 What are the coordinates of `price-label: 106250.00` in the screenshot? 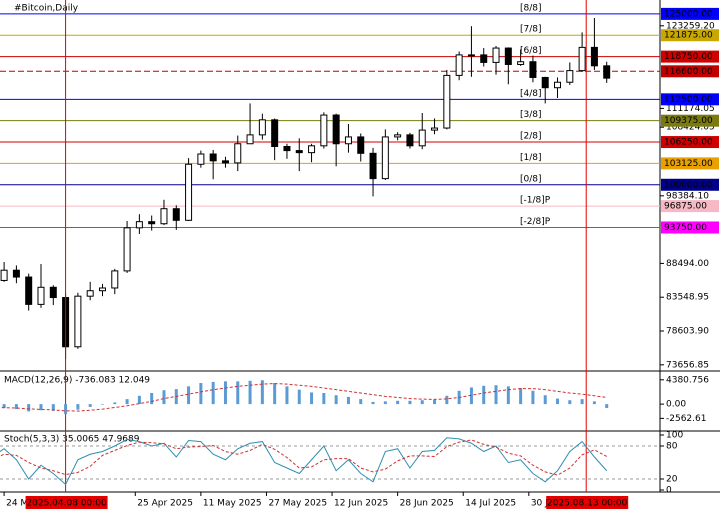 It's located at (688, 143).